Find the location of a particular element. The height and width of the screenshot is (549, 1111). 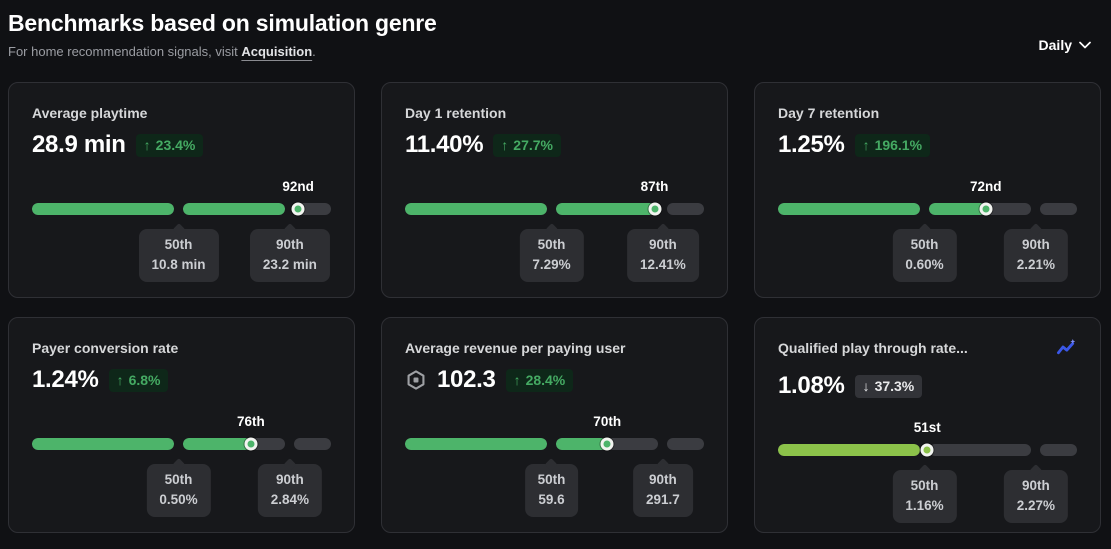

p90-tooltip: 90th 23.2 min is located at coordinates (289, 256).